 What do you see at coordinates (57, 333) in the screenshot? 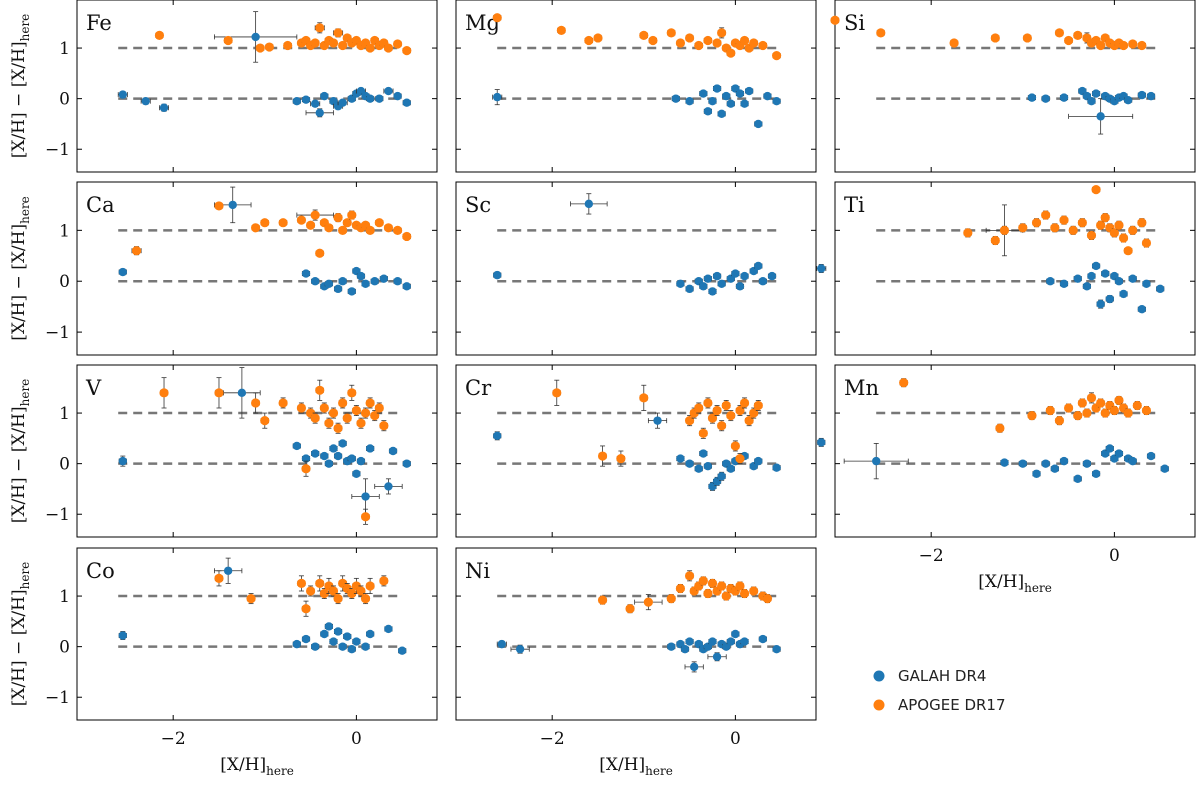
I see `ytick-label: −1` at bounding box center [57, 333].